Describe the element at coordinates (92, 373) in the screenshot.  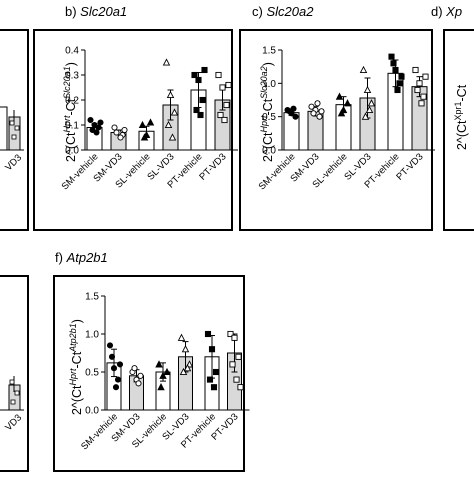
I see `y-tick-label: 0.5` at that location.